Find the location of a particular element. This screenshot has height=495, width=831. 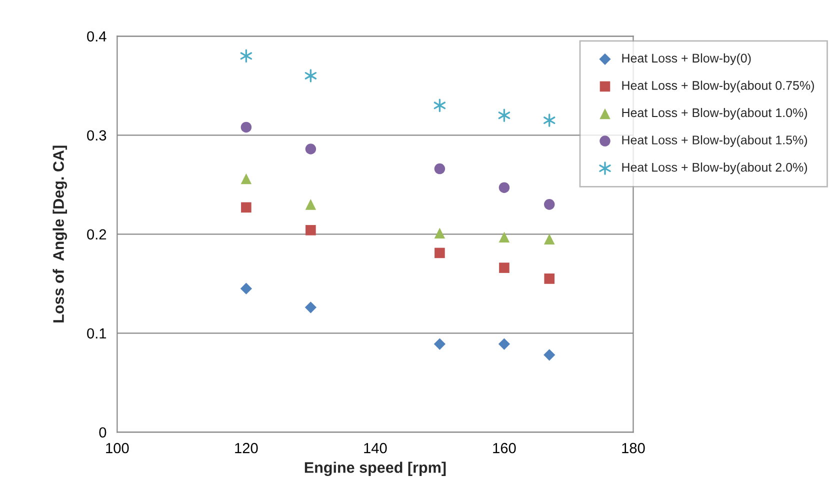

y-tick-label: 0.1 is located at coordinates (96, 333).